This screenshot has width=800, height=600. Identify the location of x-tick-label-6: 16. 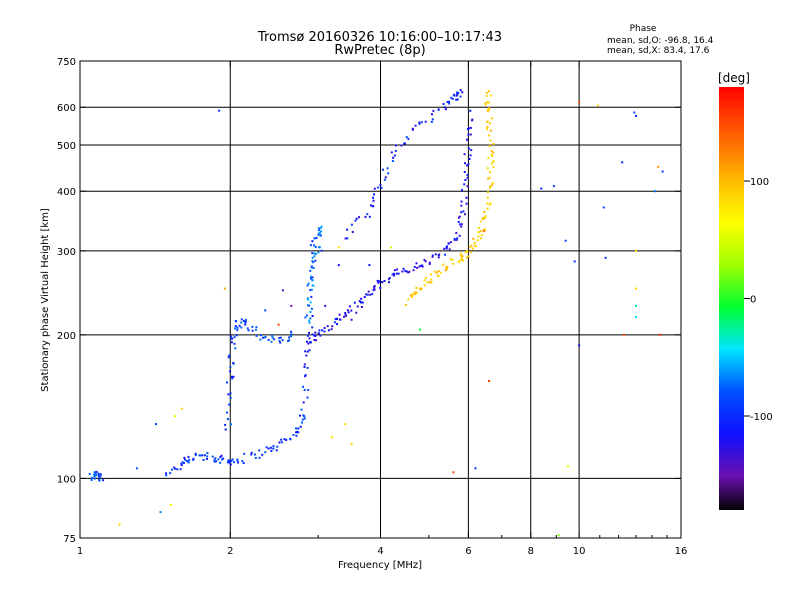
(681, 551).